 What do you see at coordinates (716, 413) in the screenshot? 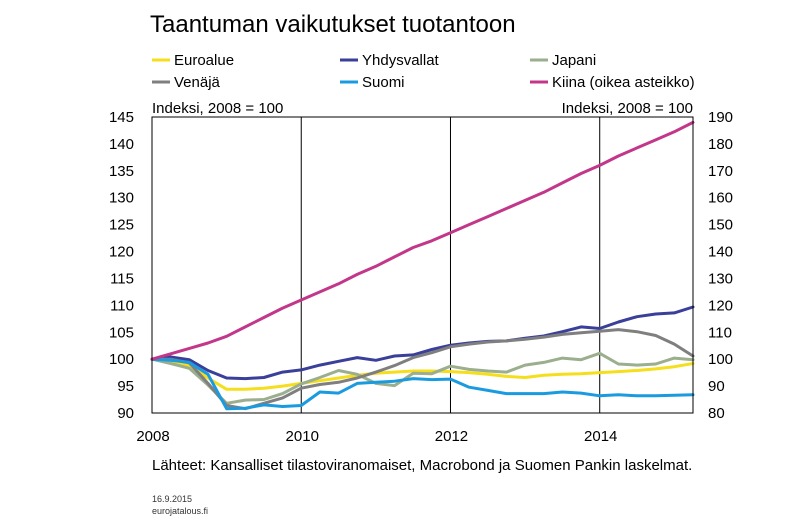
I see `right-tick-label: 80` at bounding box center [716, 413].